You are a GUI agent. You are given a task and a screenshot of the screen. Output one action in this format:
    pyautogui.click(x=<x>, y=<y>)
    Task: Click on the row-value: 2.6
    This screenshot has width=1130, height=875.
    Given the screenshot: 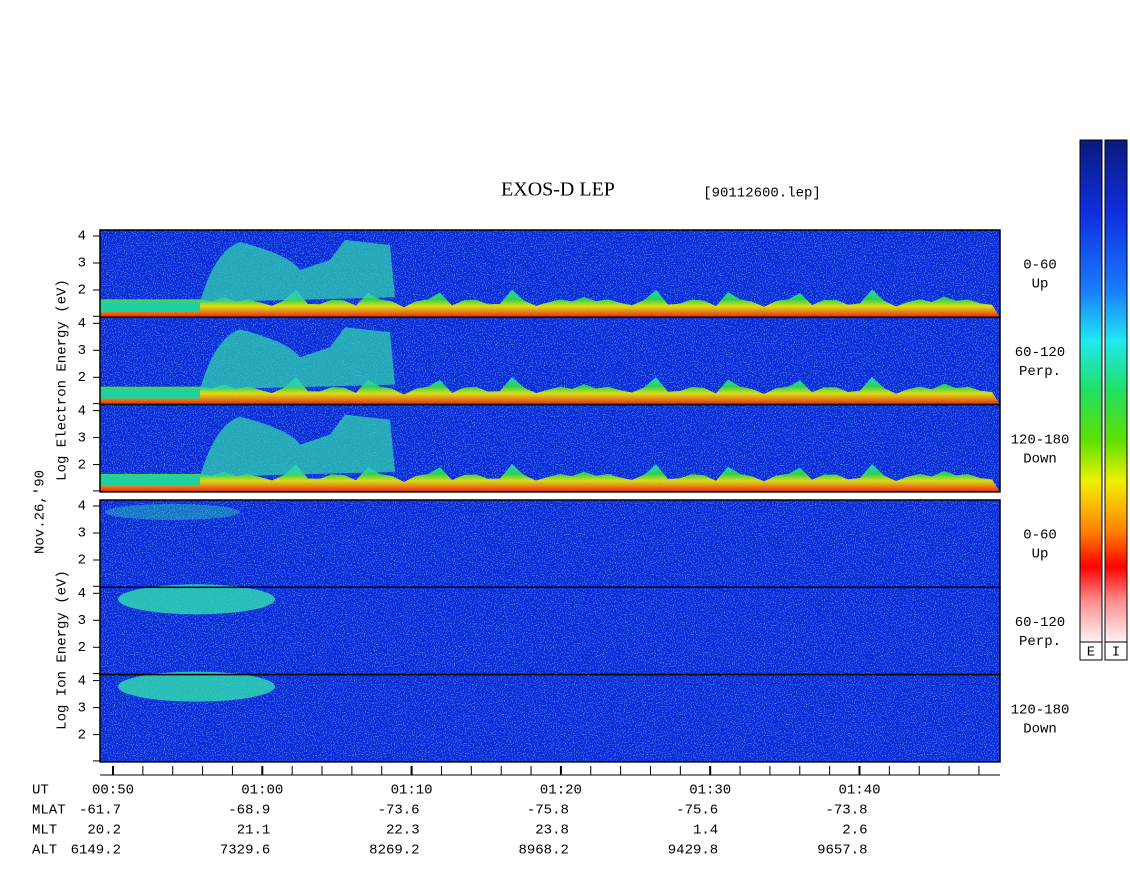 What is the action you would take?
    pyautogui.click(x=854, y=831)
    